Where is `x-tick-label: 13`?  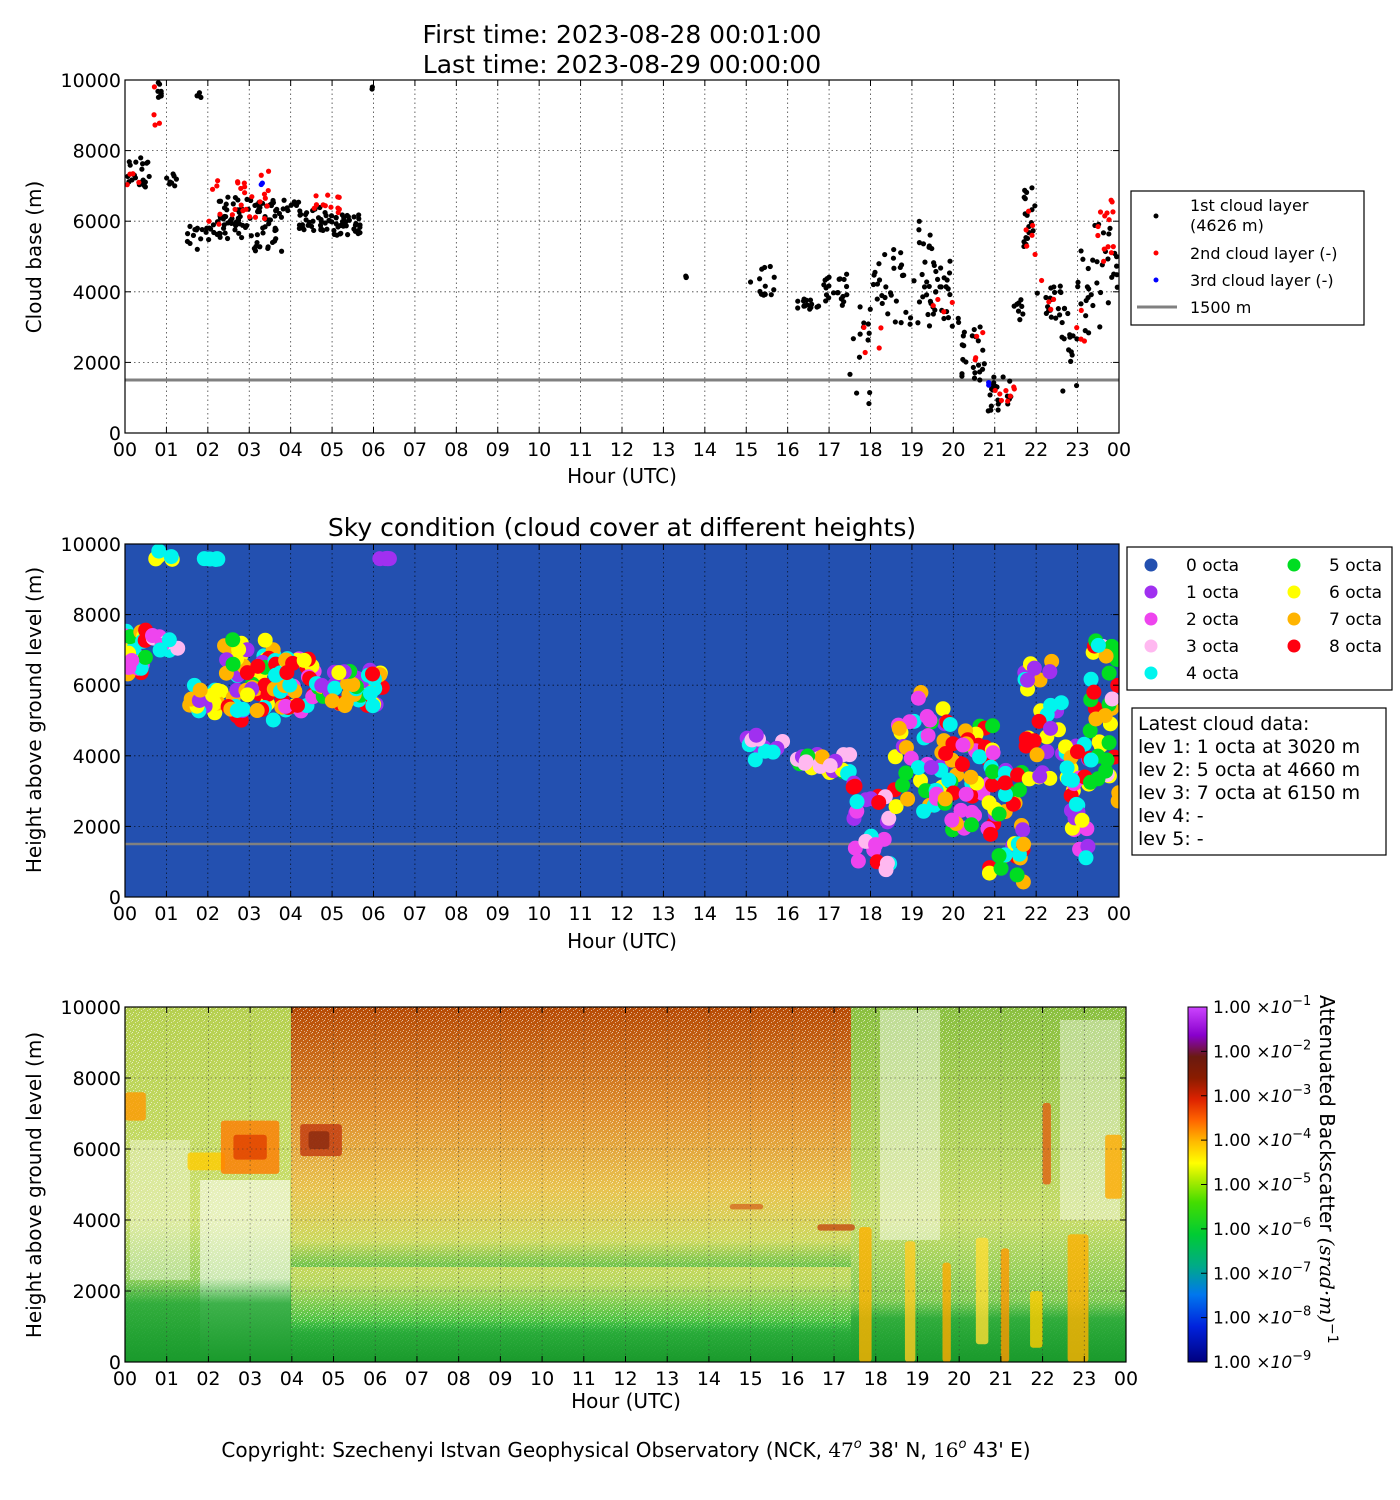 x-tick-label: 13 is located at coordinates (663, 450).